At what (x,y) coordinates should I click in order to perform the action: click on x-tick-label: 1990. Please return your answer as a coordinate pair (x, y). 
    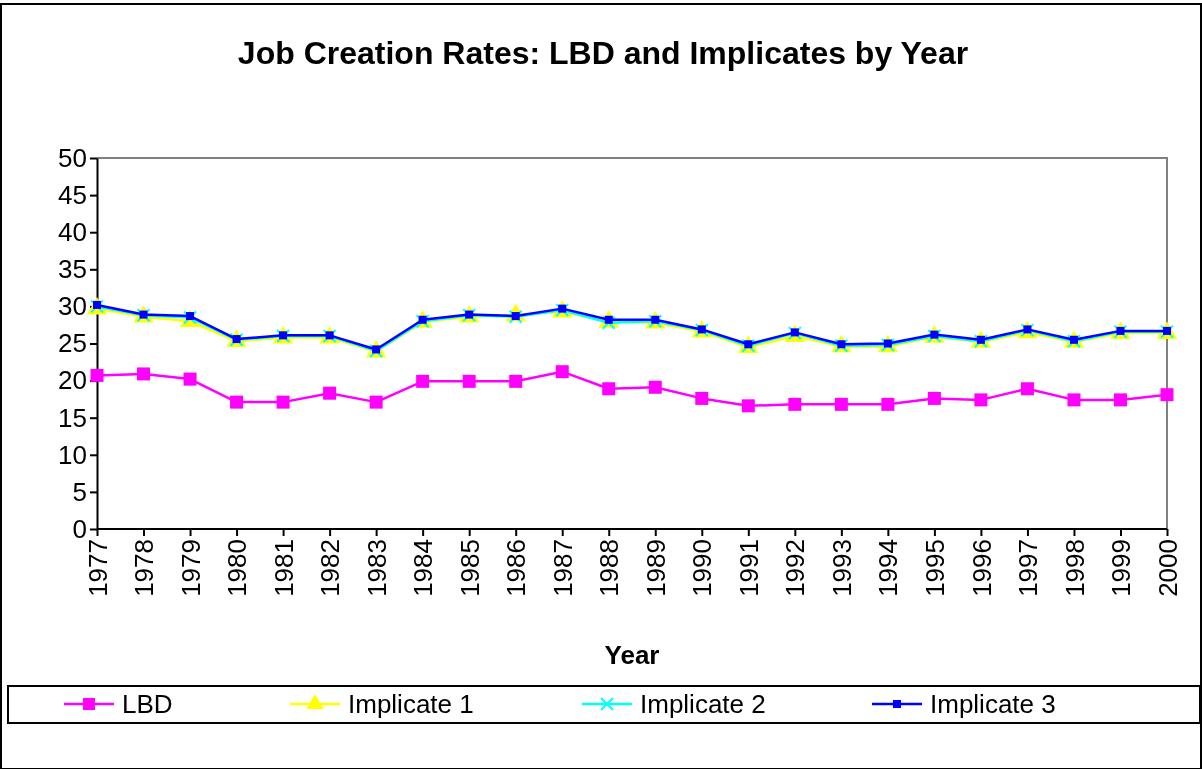
    Looking at the image, I should click on (702, 568).